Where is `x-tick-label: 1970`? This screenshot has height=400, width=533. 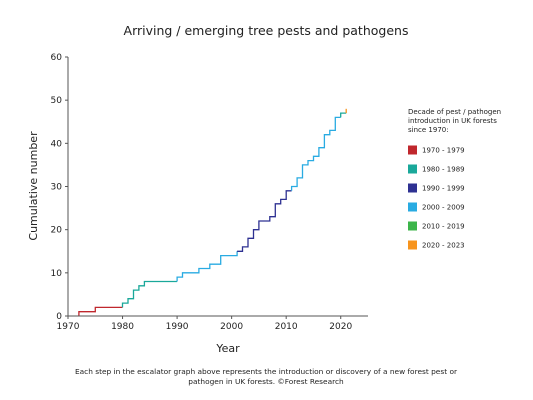
x-tick-label: 1970 is located at coordinates (68, 327).